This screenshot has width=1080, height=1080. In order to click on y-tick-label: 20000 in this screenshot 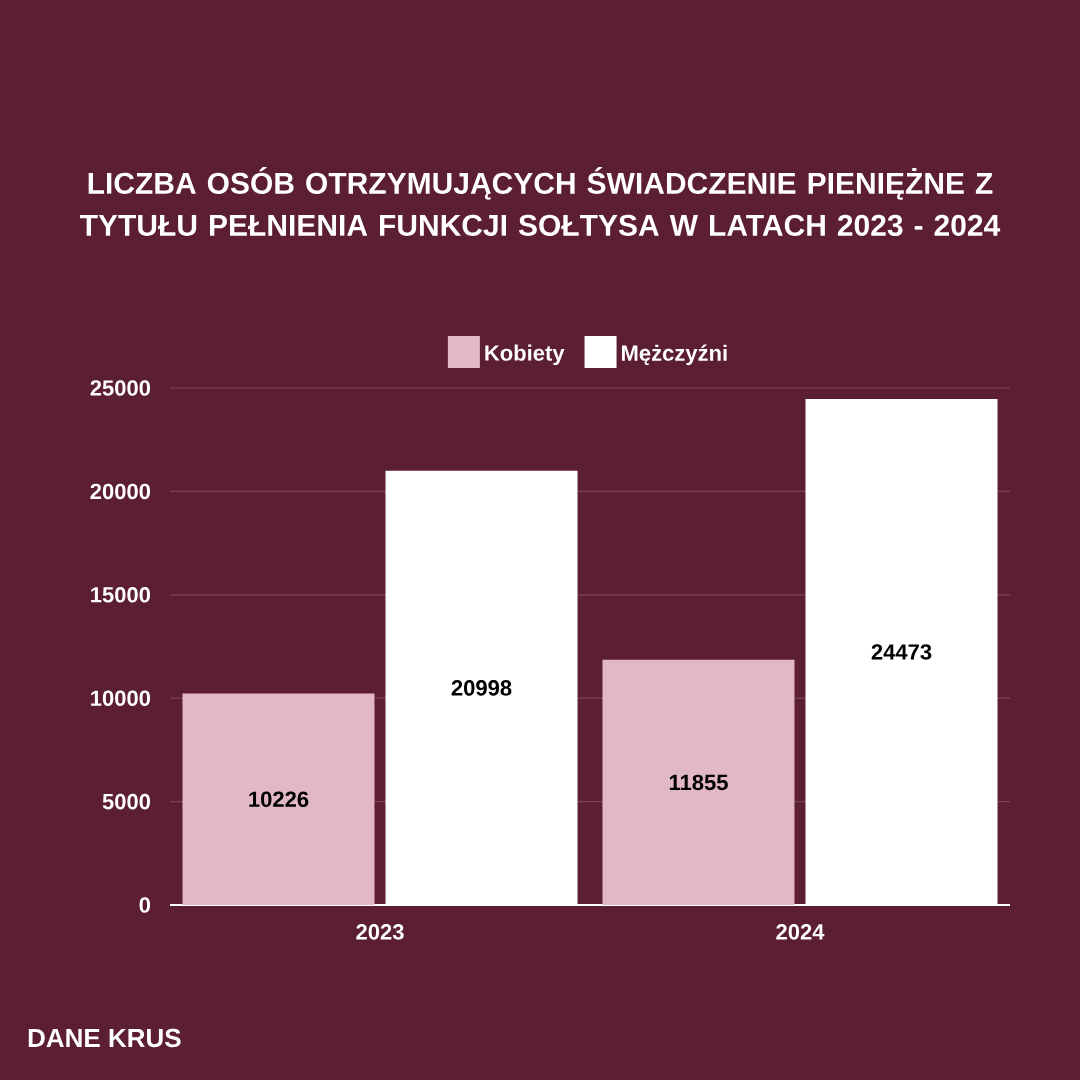, I will do `click(120, 491)`.